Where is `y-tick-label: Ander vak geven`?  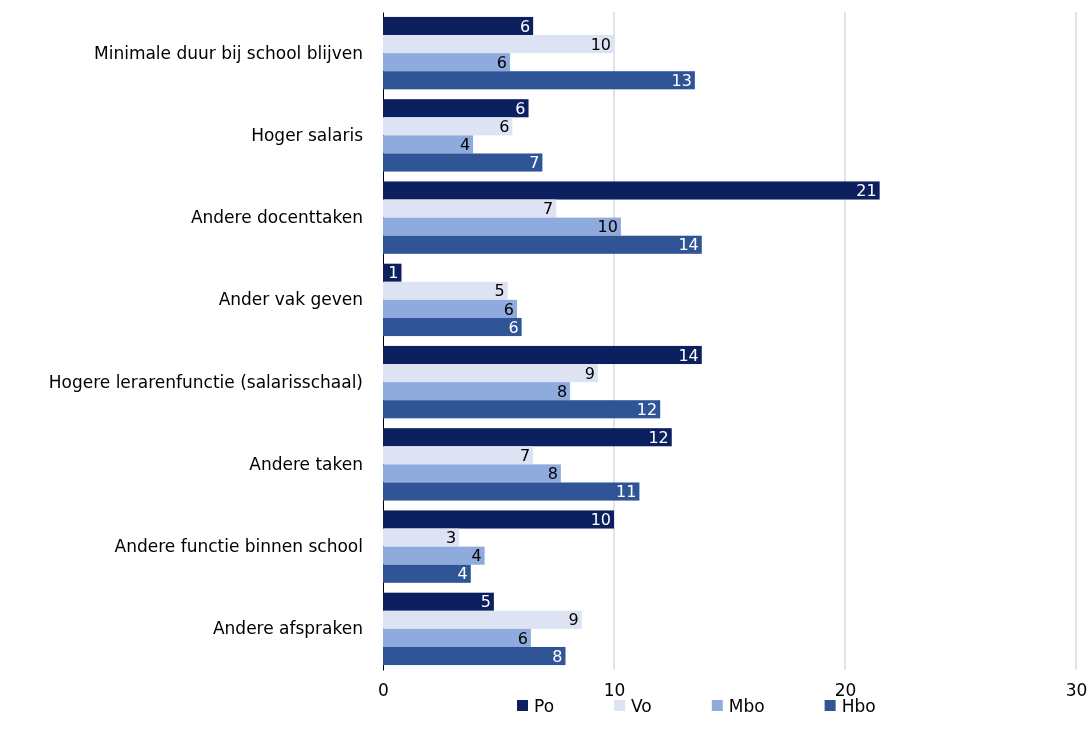
y-tick-label: Ander vak geven is located at coordinates (290, 299).